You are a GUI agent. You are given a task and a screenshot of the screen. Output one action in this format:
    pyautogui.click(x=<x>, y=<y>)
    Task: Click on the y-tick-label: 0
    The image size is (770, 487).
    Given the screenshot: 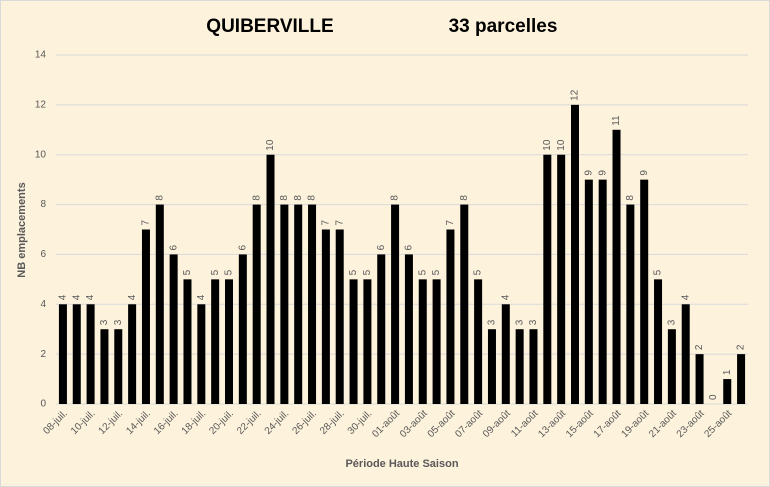 What is the action you would take?
    pyautogui.click(x=43, y=404)
    